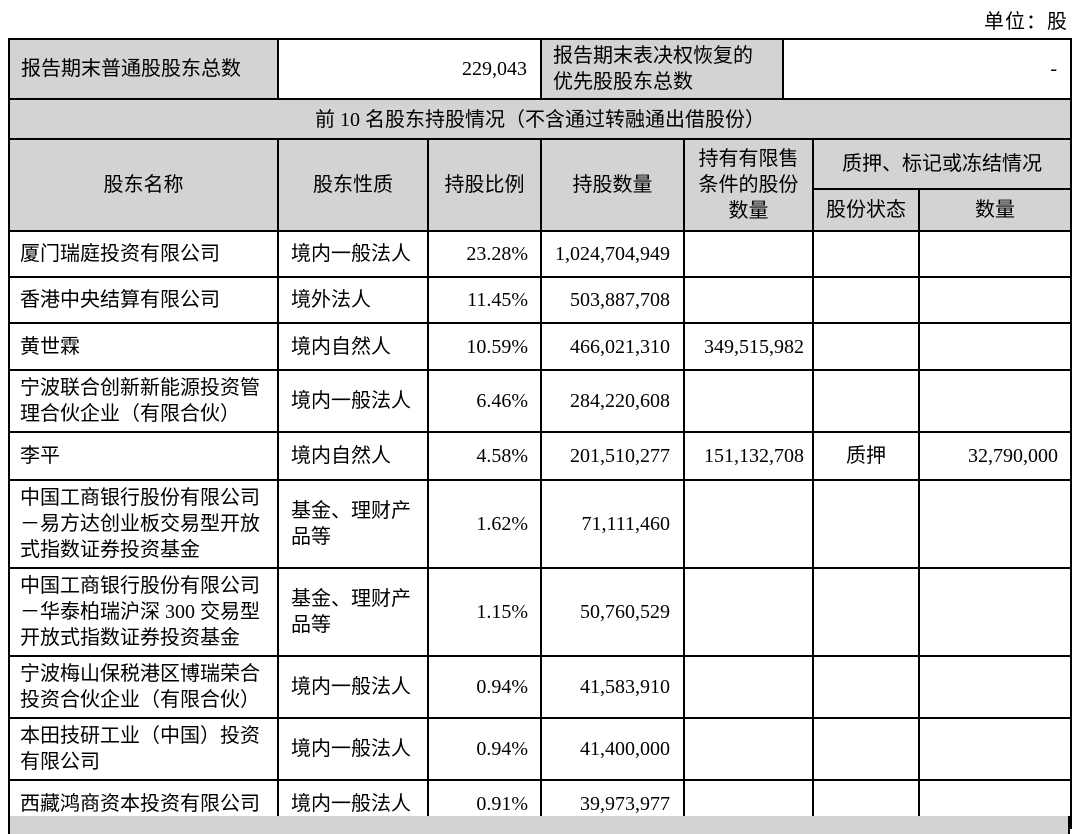 The height and width of the screenshot is (834, 1080). I want to click on section-title-row: 前 10 名股东持股情况（不含通过转融通出借股份）, so click(540, 120).